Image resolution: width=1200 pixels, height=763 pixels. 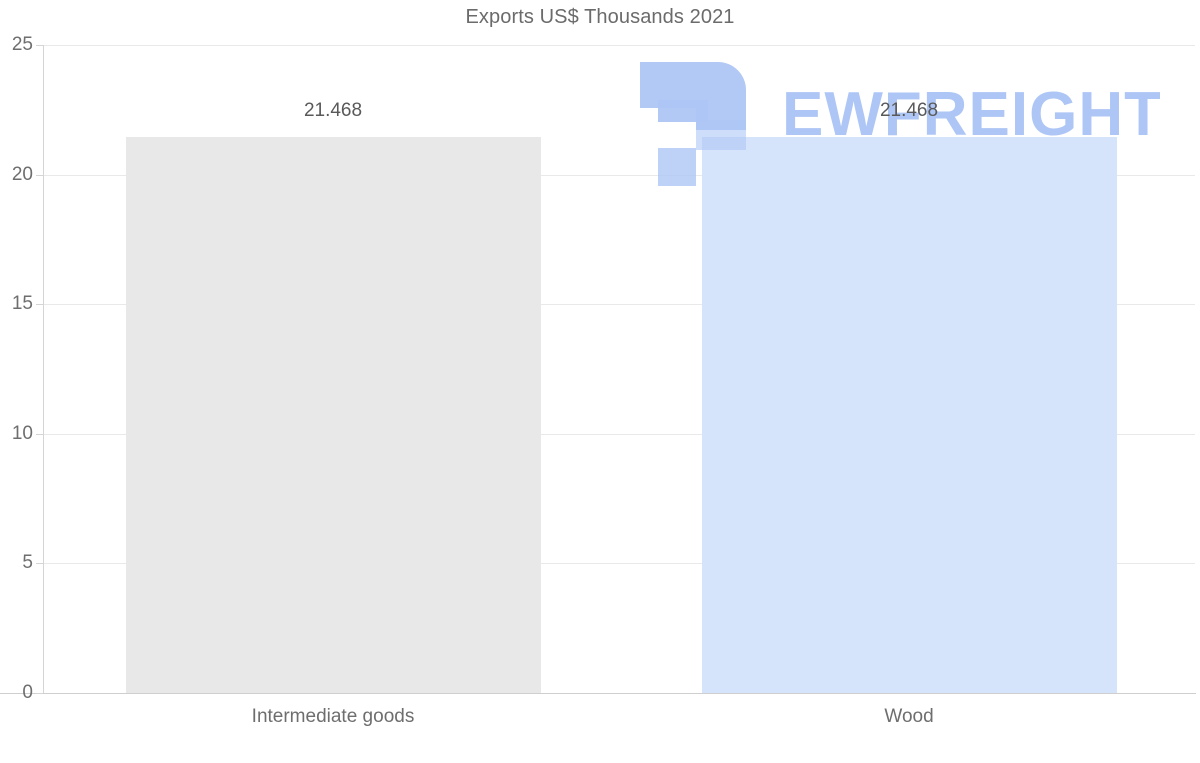 I want to click on y-tick-label-0: 0, so click(x=27, y=692).